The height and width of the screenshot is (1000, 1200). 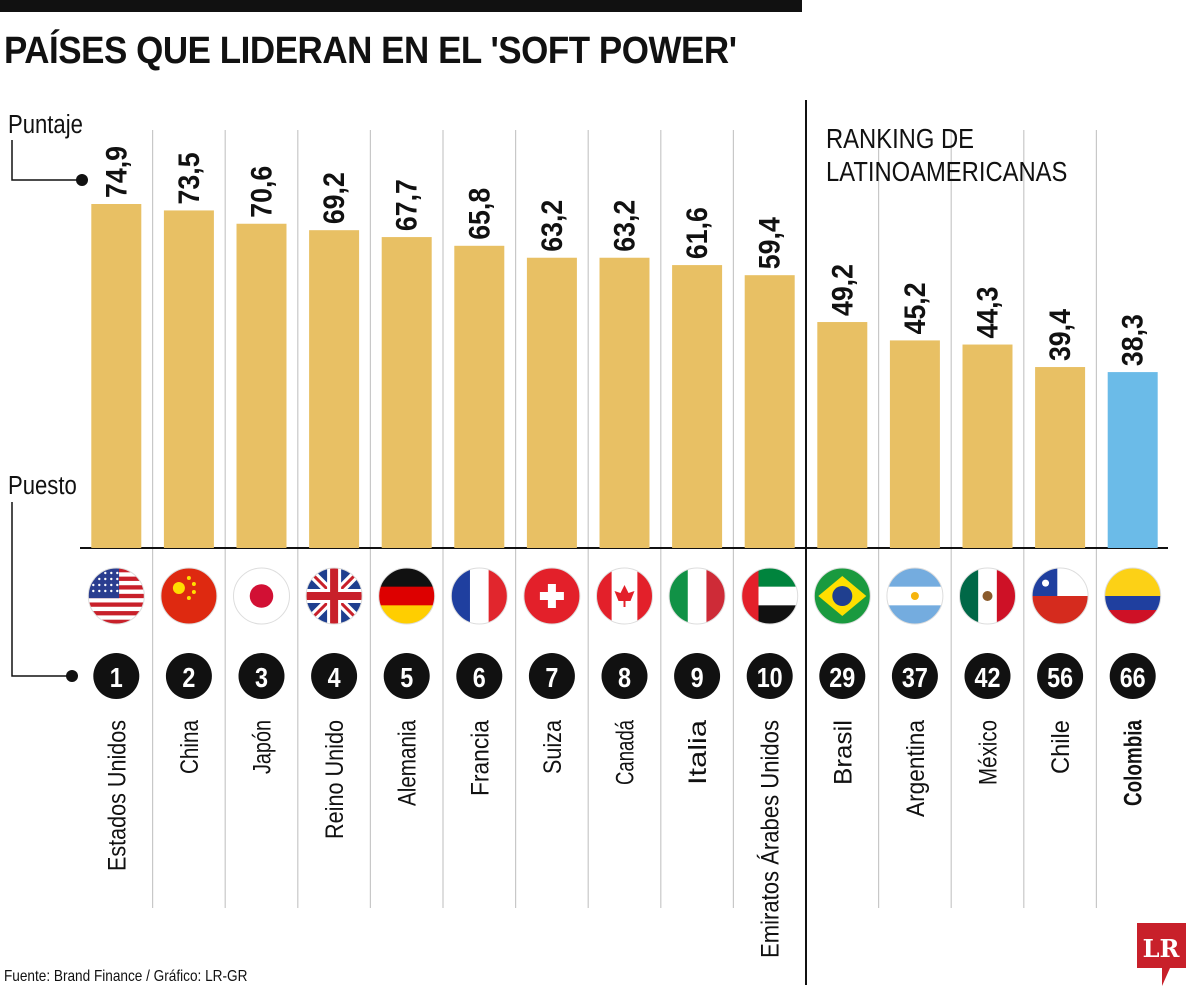 What do you see at coordinates (335, 779) in the screenshot?
I see `country-label: Reino Unido` at bounding box center [335, 779].